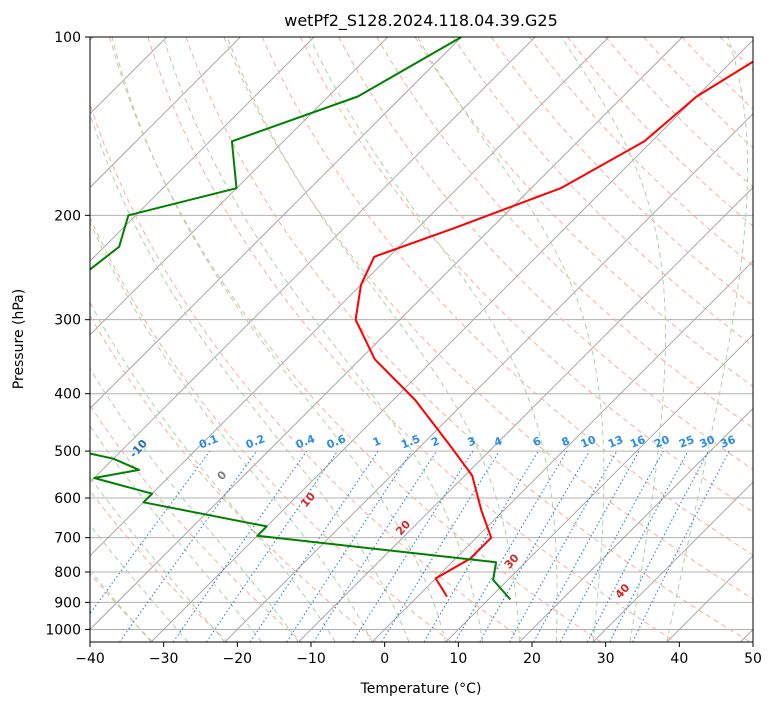 The height and width of the screenshot is (708, 775). Describe the element at coordinates (67, 603) in the screenshot. I see `y-tick-label: 900` at that location.